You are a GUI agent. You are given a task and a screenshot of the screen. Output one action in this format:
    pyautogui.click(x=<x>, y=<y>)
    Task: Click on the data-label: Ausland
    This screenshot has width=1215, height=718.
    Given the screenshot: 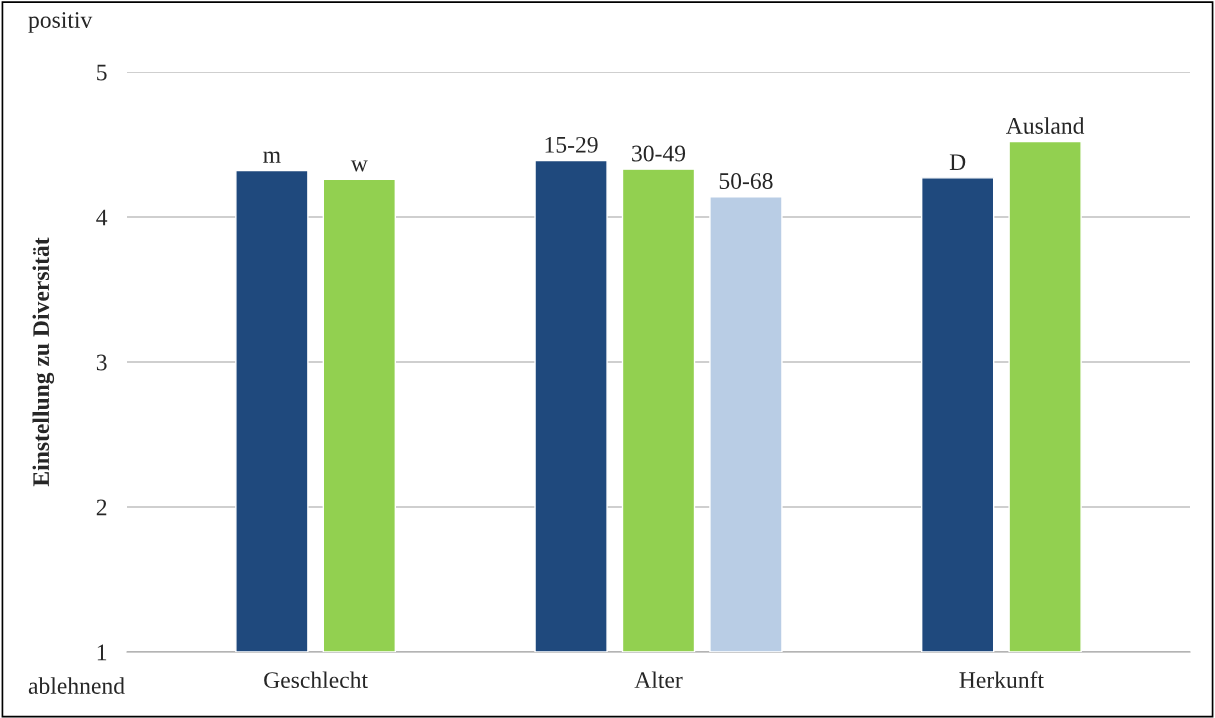 What is the action you would take?
    pyautogui.click(x=1045, y=125)
    